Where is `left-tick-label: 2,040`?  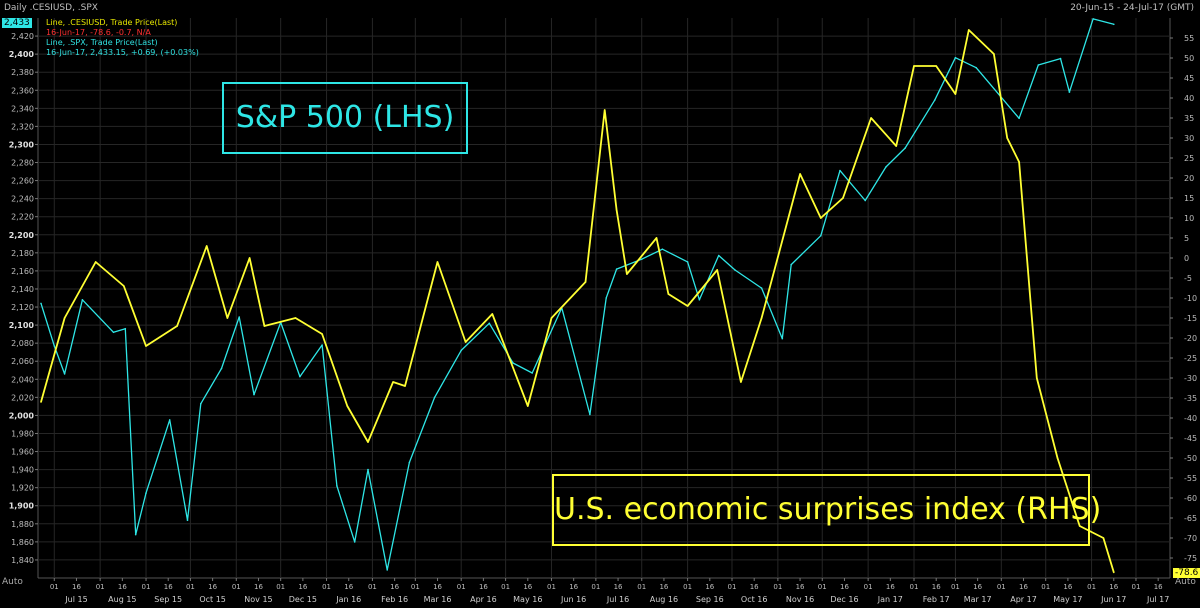 left-tick-label: 2,040 is located at coordinates (22, 379).